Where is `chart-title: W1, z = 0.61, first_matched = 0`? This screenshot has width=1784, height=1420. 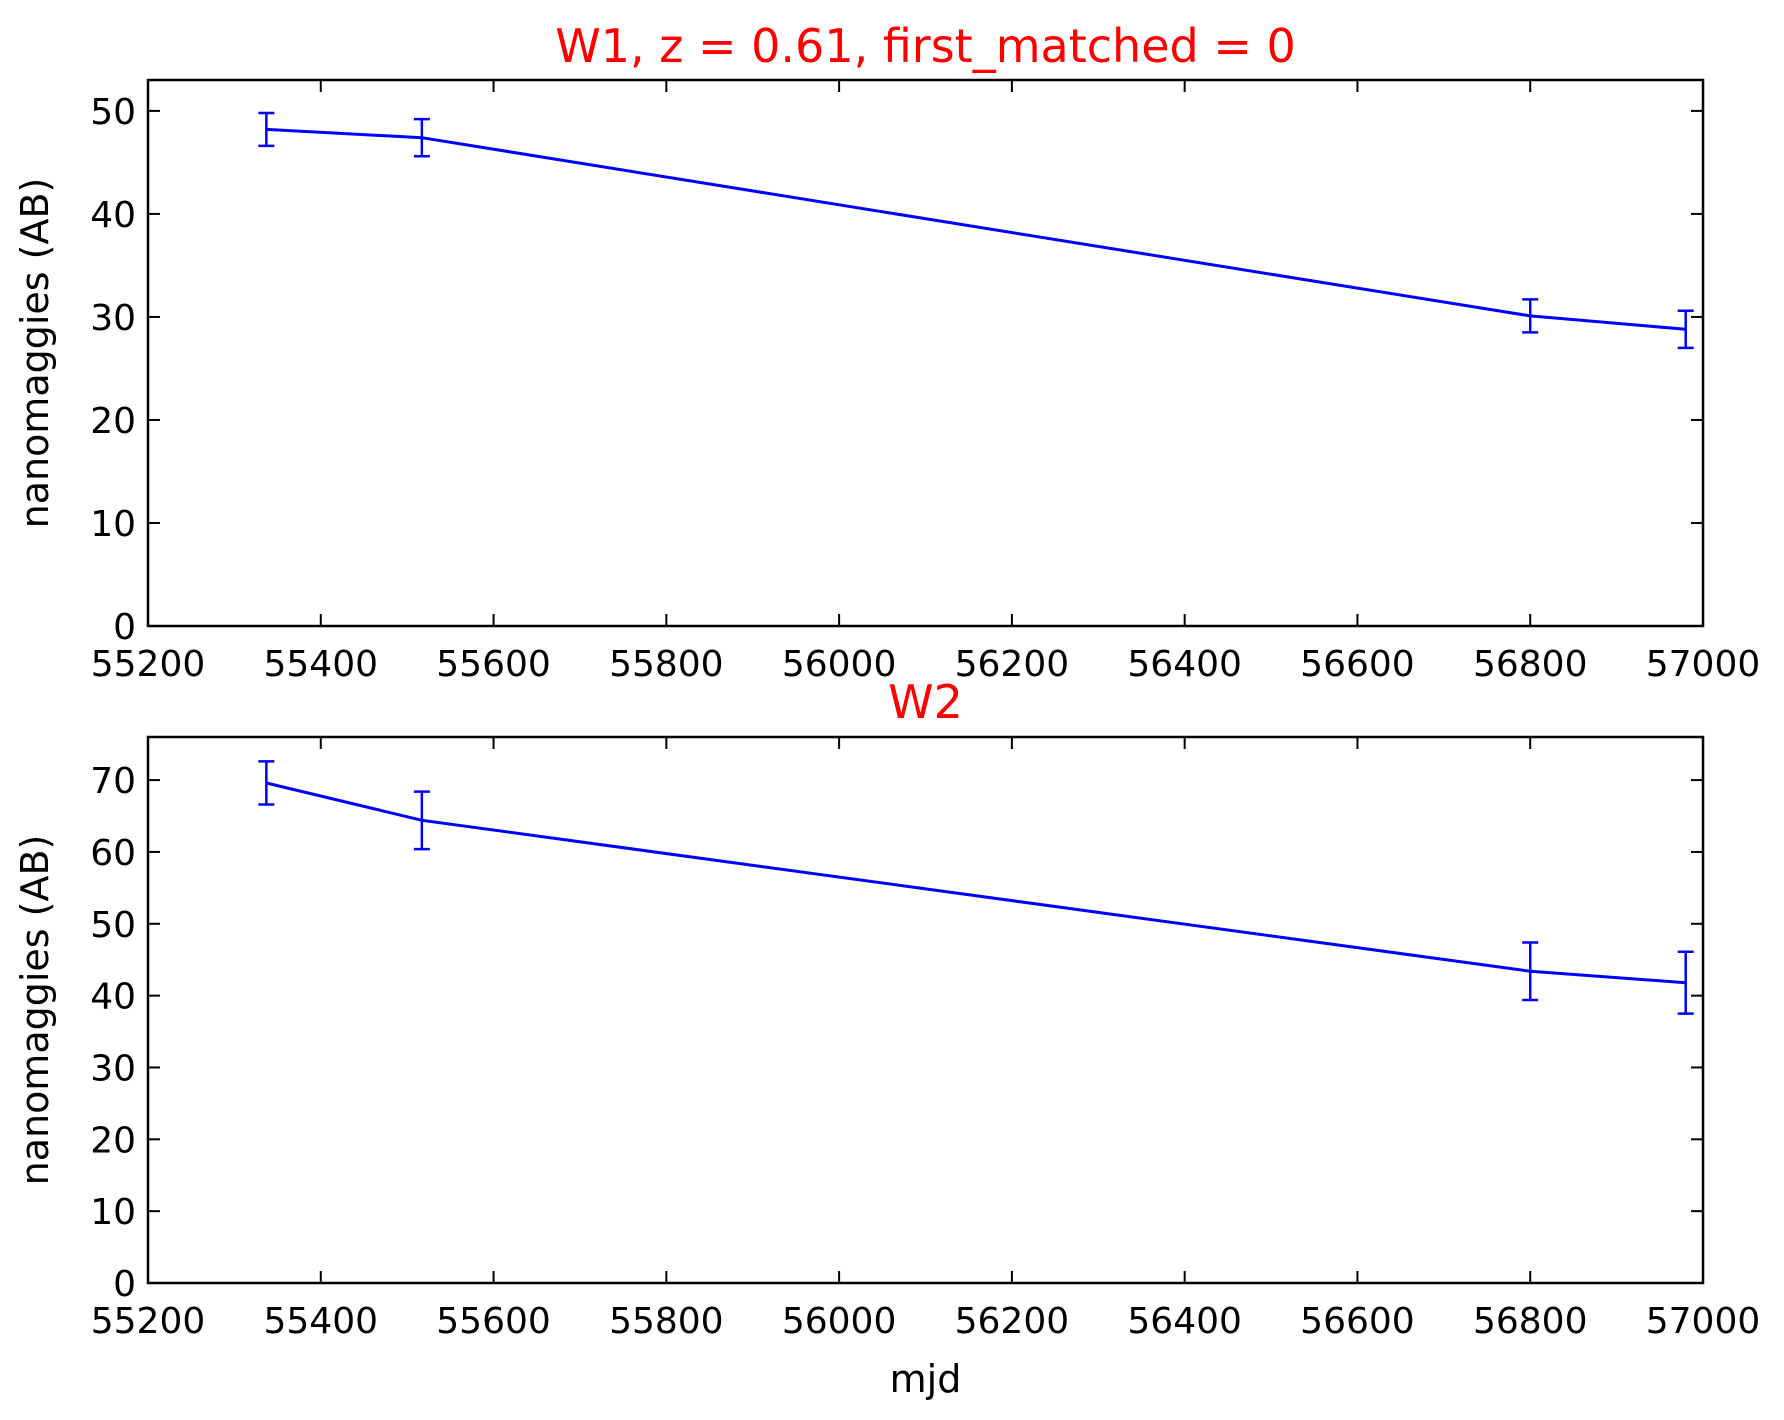
chart-title: W1, z = 0.61, first_matched = 0 is located at coordinates (925, 46).